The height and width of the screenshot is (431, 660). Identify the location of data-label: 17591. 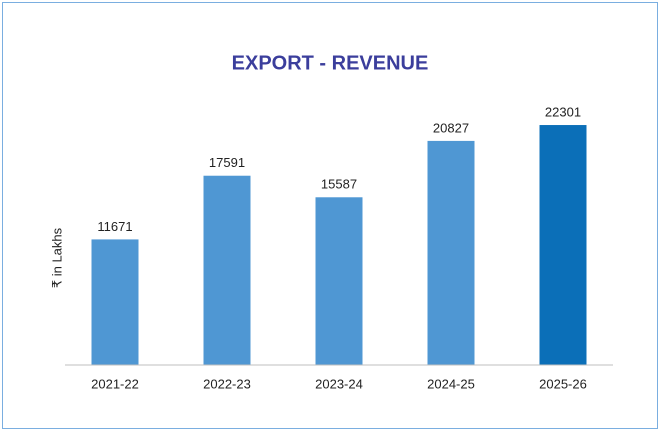
(227, 162).